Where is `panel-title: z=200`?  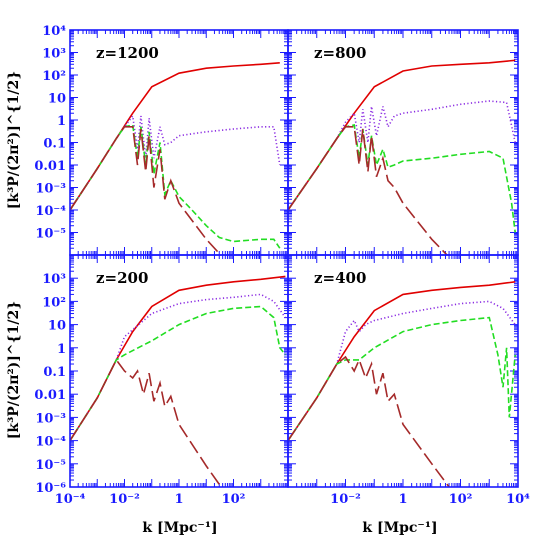
panel-title: z=200 is located at coordinates (122, 278).